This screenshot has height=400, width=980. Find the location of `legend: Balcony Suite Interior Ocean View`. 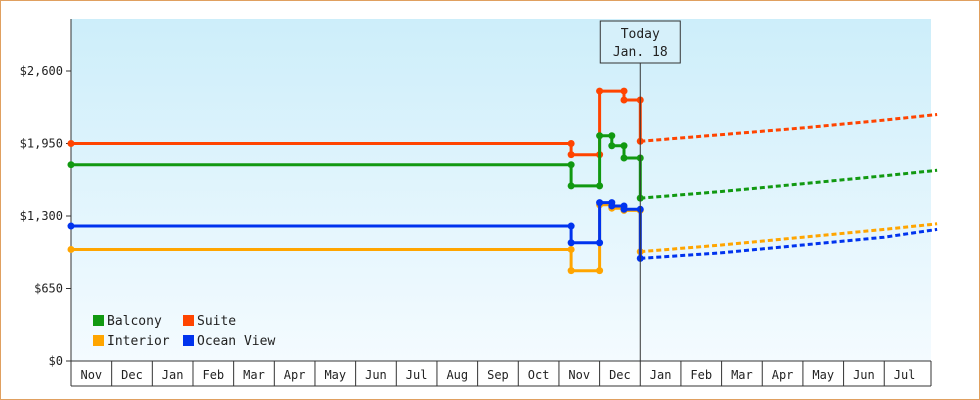

legend: Balcony Suite Interior Ocean View is located at coordinates (184, 331).